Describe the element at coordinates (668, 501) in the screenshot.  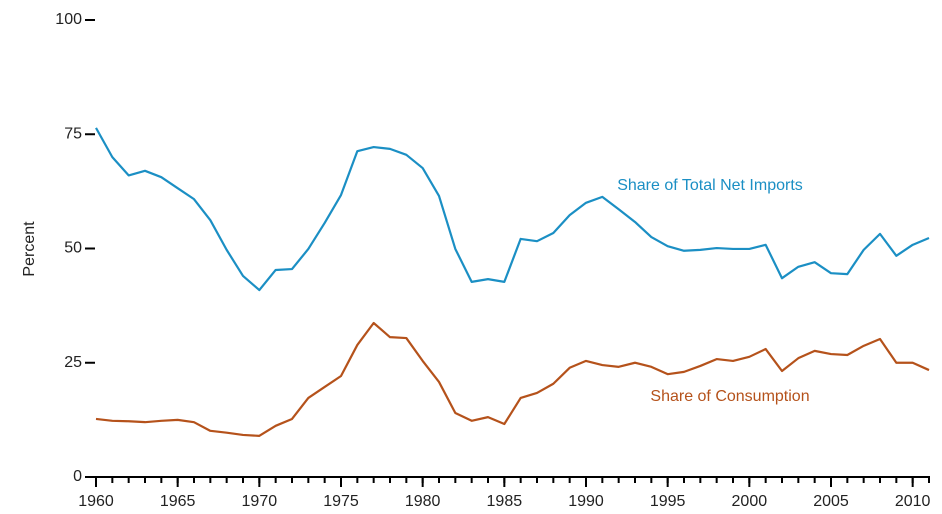
I see `x-tick-label: 1995` at that location.